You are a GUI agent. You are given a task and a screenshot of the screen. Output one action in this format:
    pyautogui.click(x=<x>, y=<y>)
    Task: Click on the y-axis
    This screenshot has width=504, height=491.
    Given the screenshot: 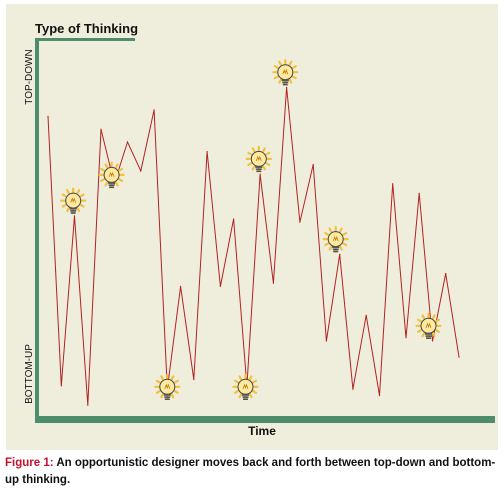 What is the action you would take?
    pyautogui.click(x=37, y=230)
    